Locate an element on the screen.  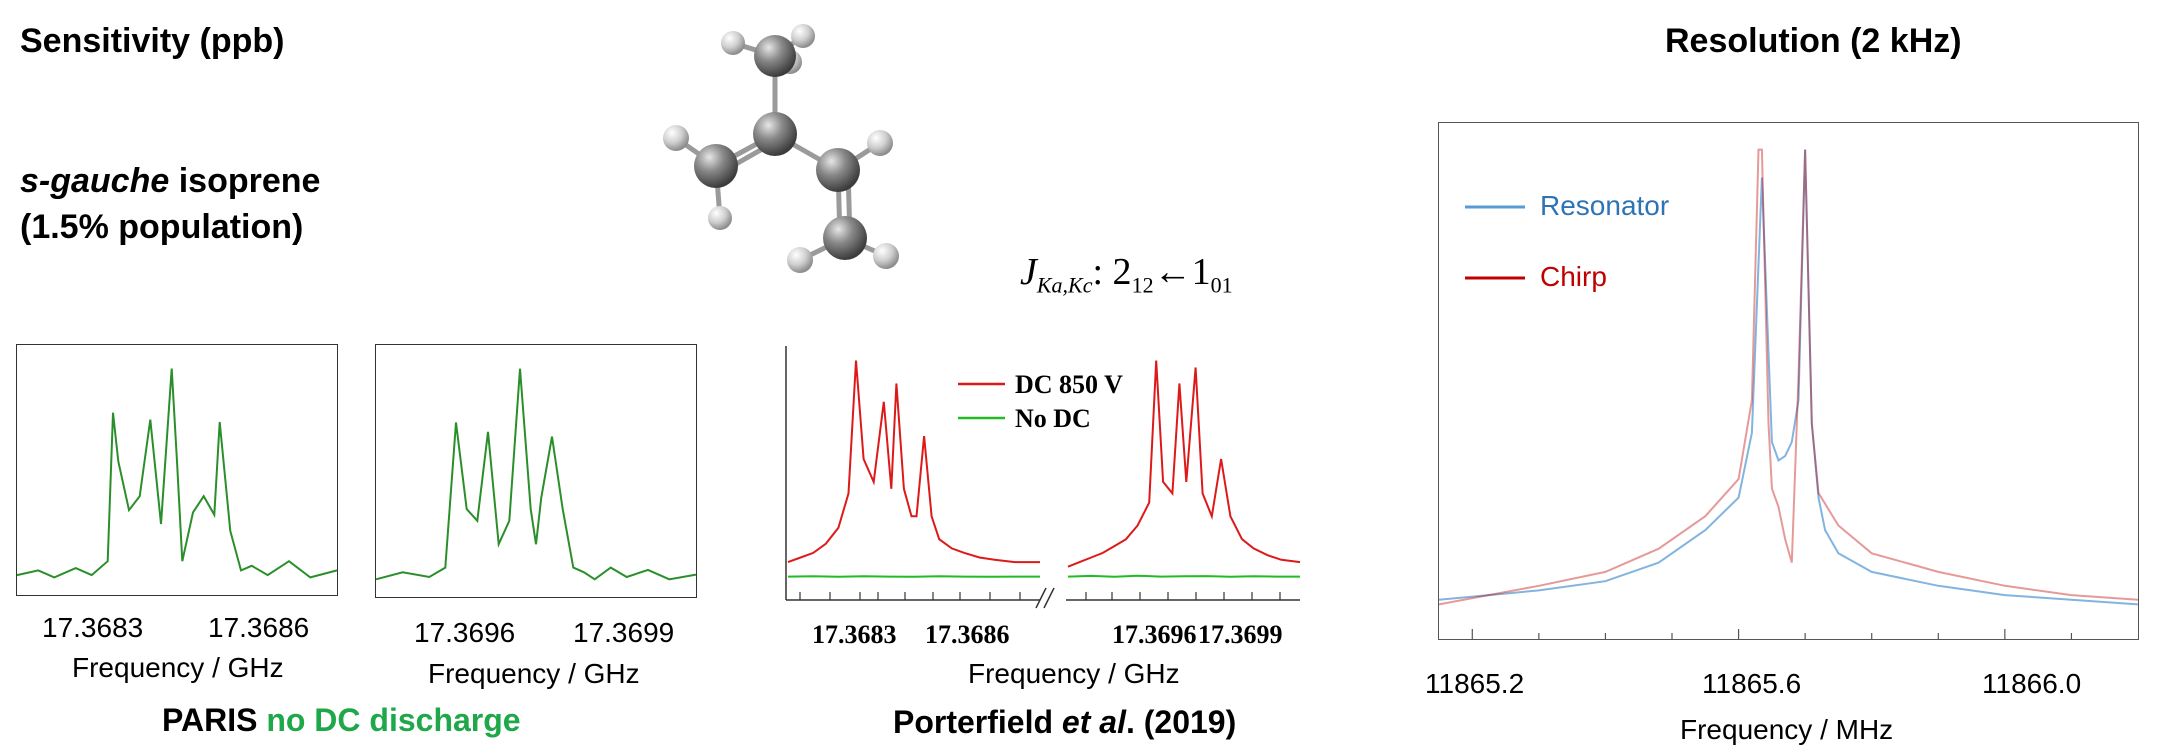
legend-label-resonator: Resonator is located at coordinates (1605, 205).